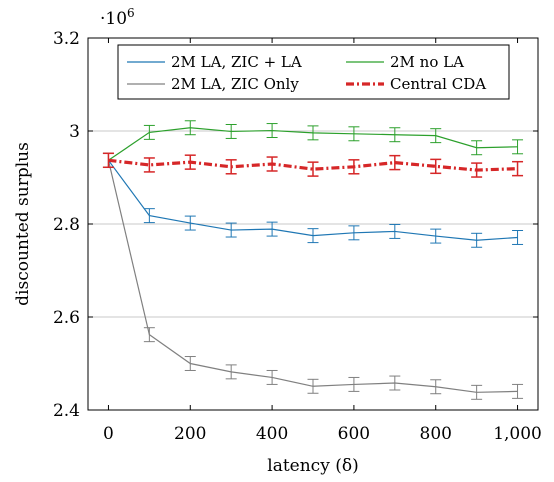  I want to click on series-2m-no-la, so click(313, 144).